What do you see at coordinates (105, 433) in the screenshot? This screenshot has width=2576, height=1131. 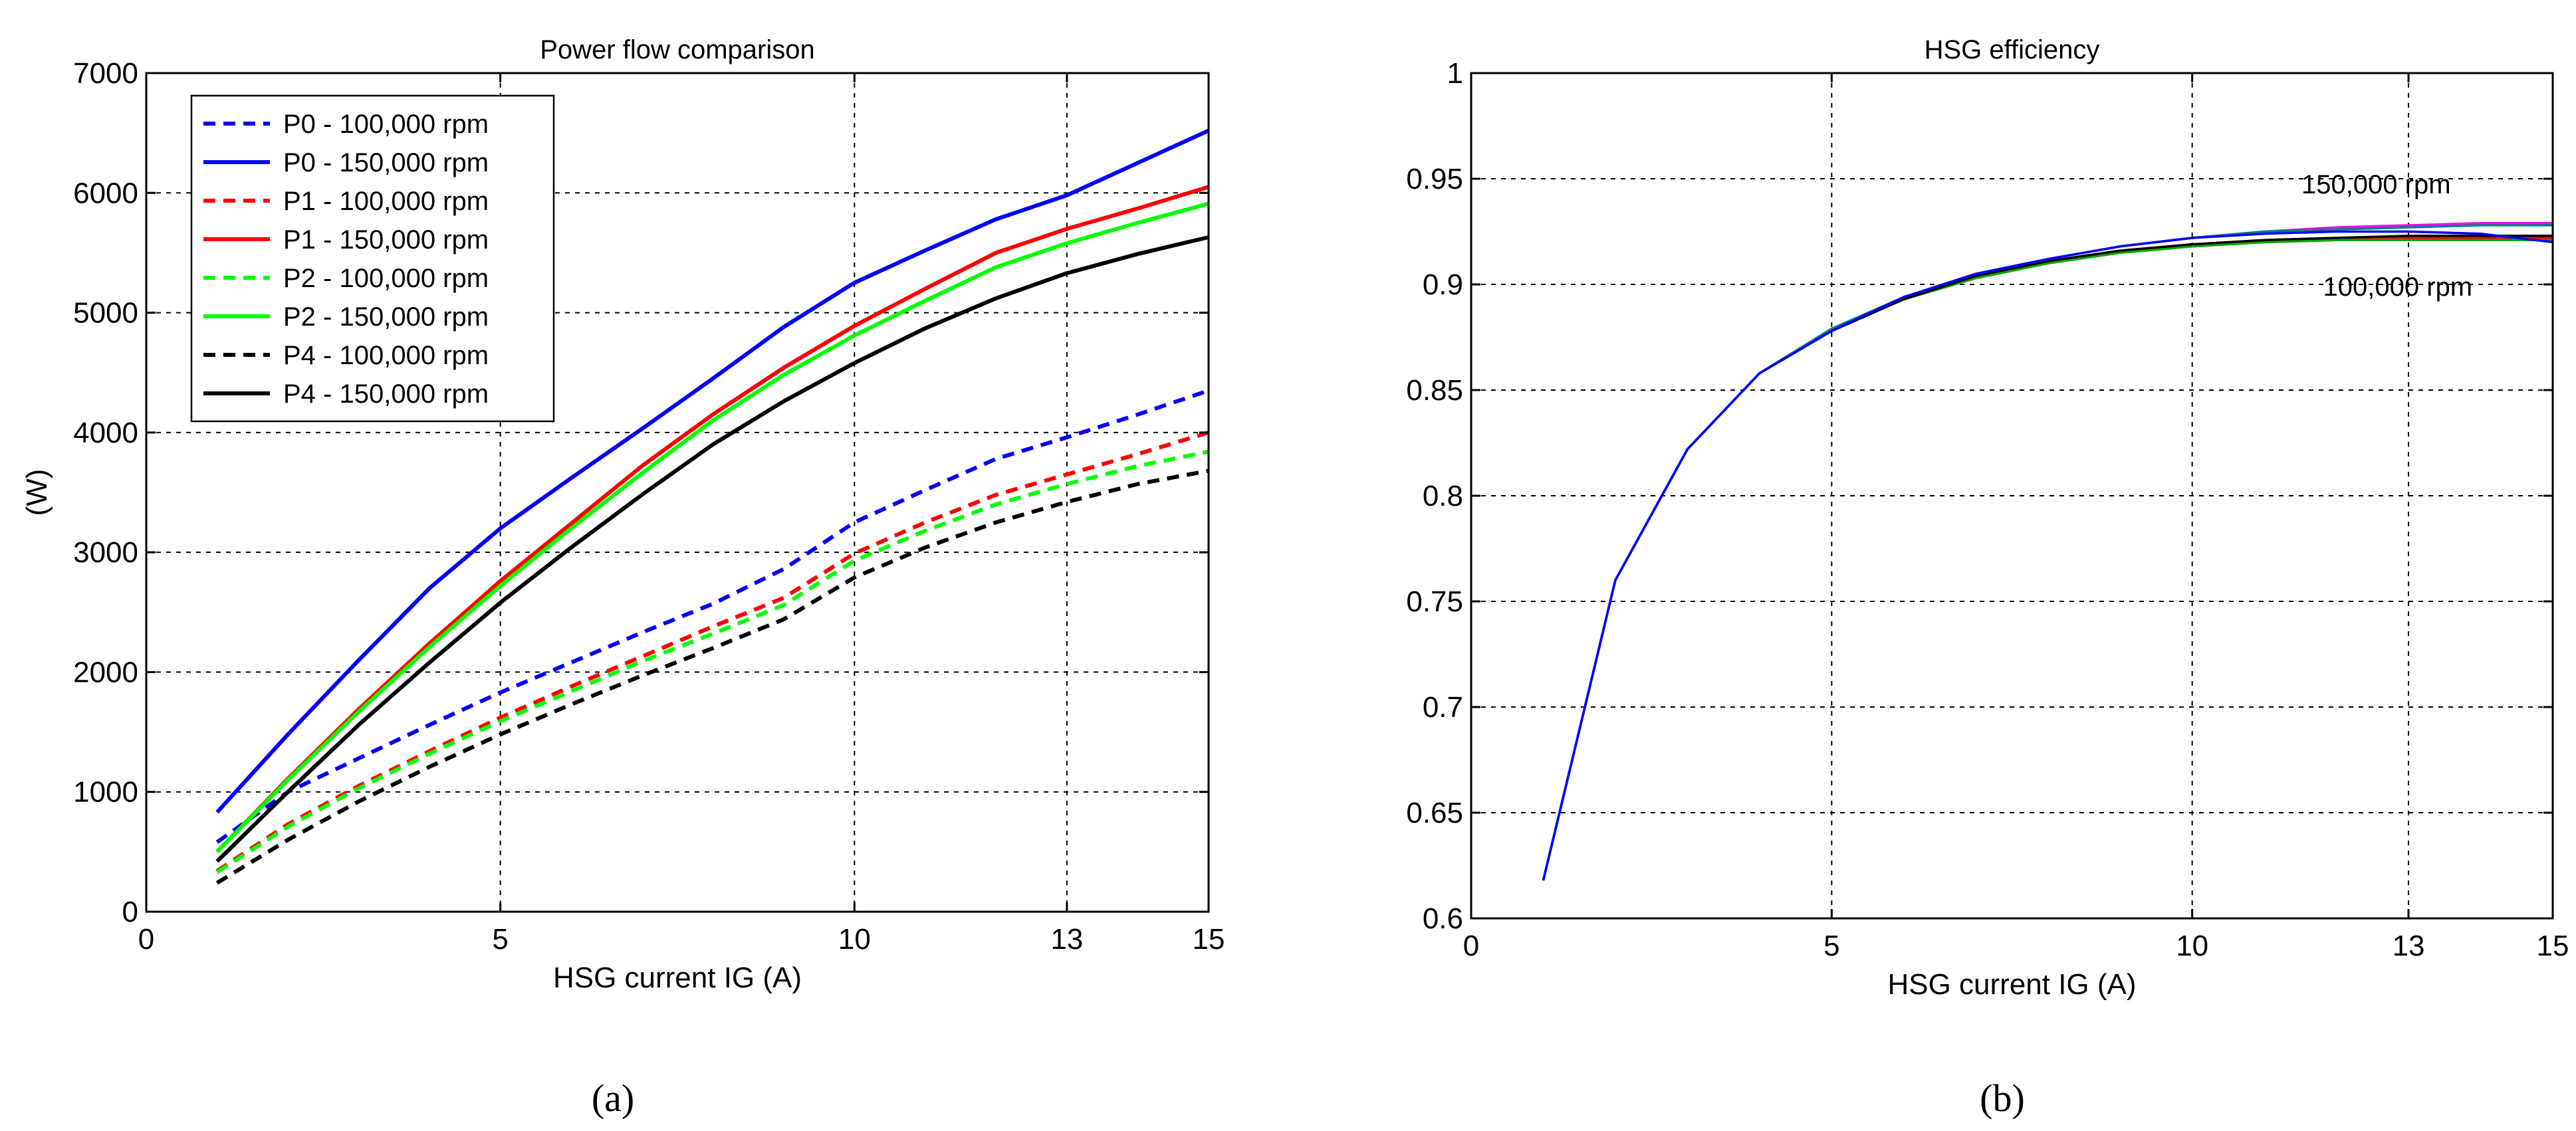 I see `y-tick-label: 4000` at bounding box center [105, 433].